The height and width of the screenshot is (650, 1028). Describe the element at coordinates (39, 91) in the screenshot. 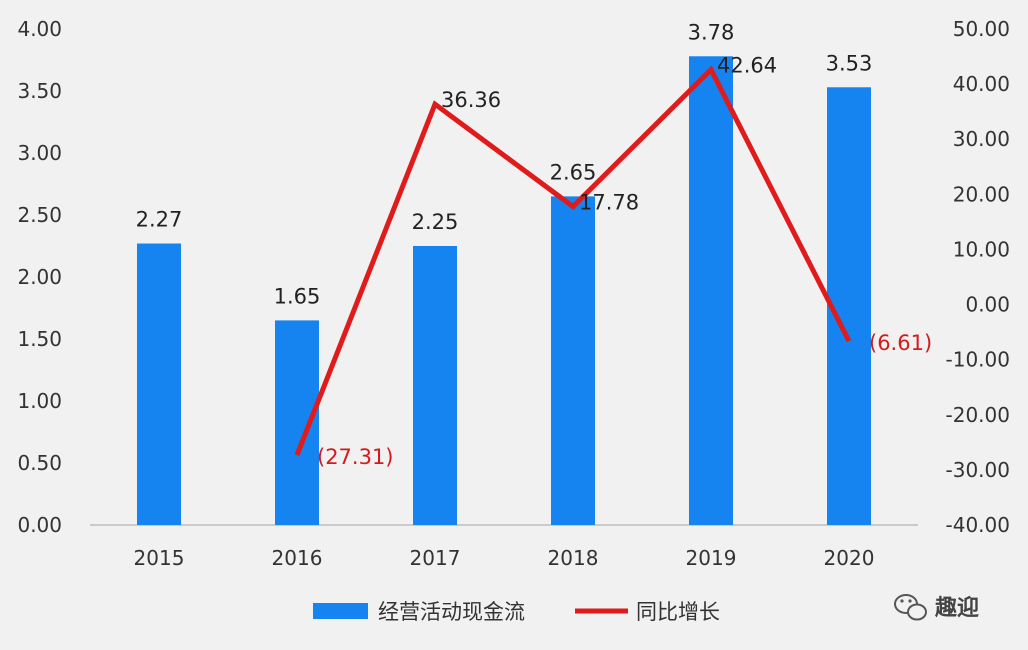

I see `y-left-tick-label: 3.50` at that location.